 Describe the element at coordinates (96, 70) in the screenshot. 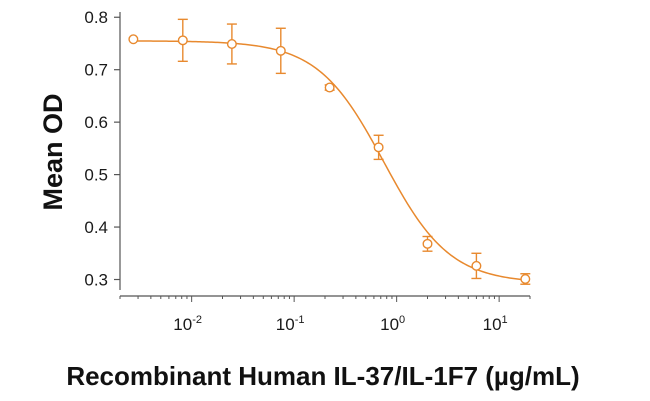

I see `y-tick-label: 0.7` at that location.